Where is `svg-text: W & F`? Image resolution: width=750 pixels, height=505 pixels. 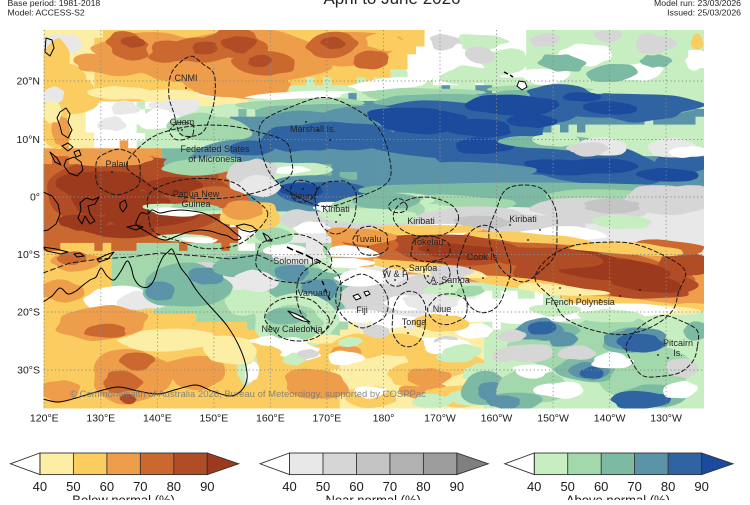
svg-text: W & F is located at coordinates (395, 274).